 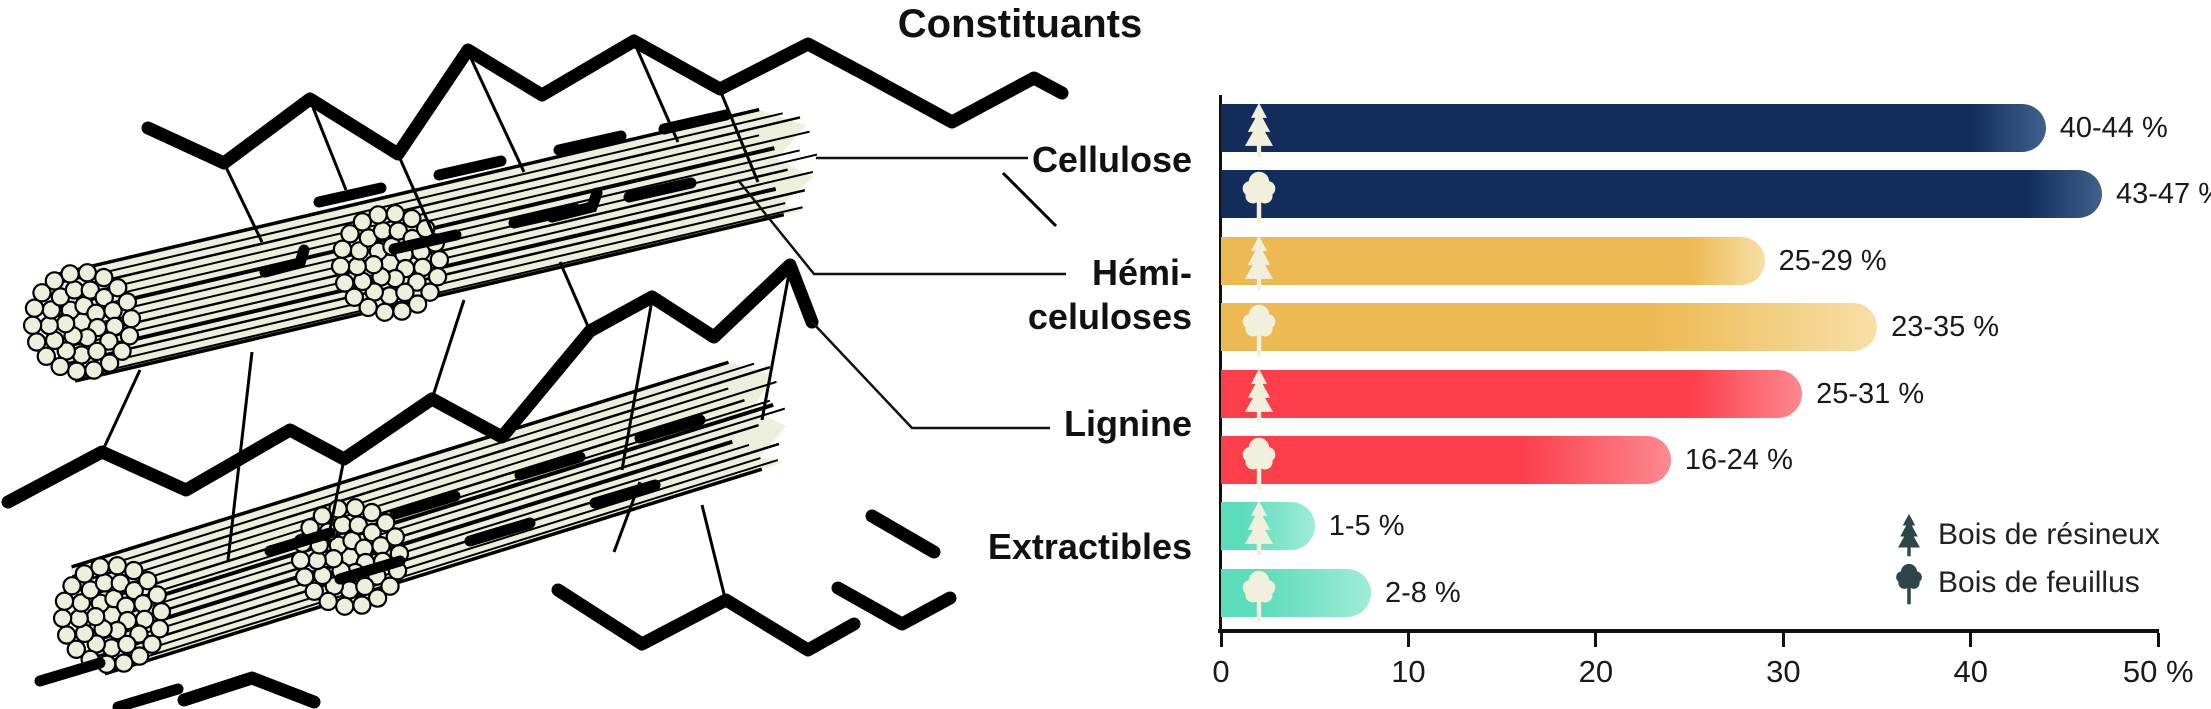 What do you see at coordinates (1220, 363) in the screenshot?
I see `y-axis-line` at bounding box center [1220, 363].